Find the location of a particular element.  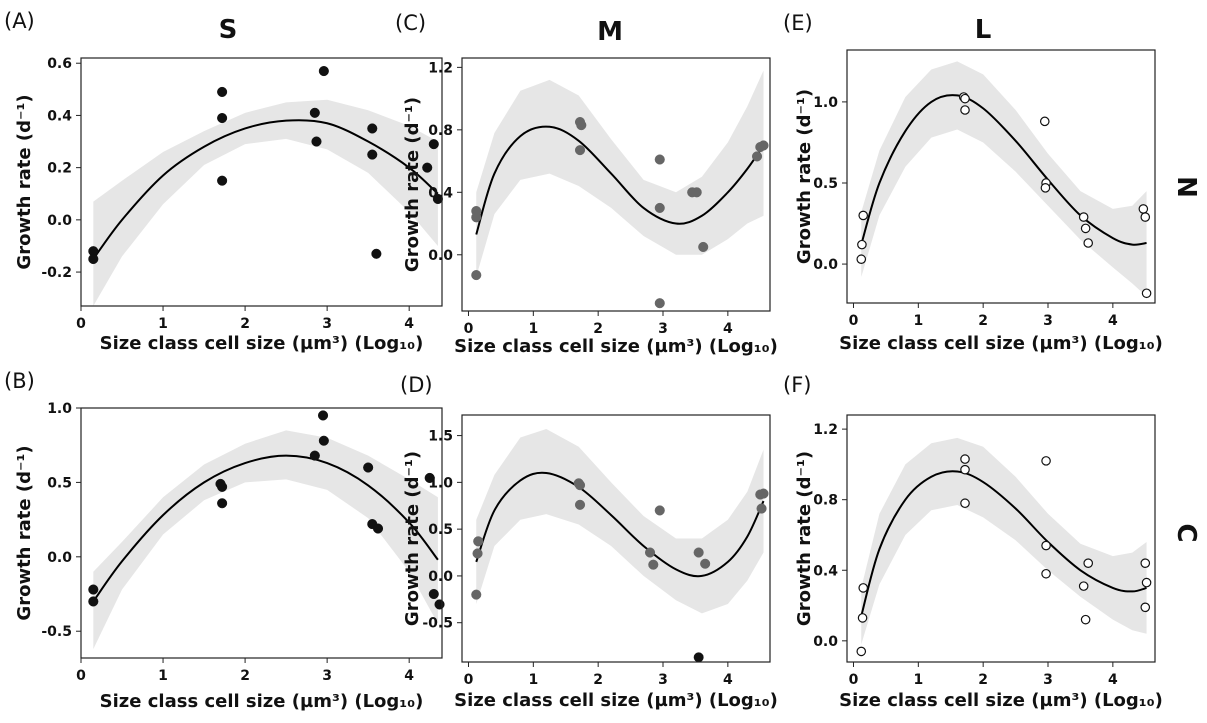

column-title-s: S is located at coordinates (228, 30).